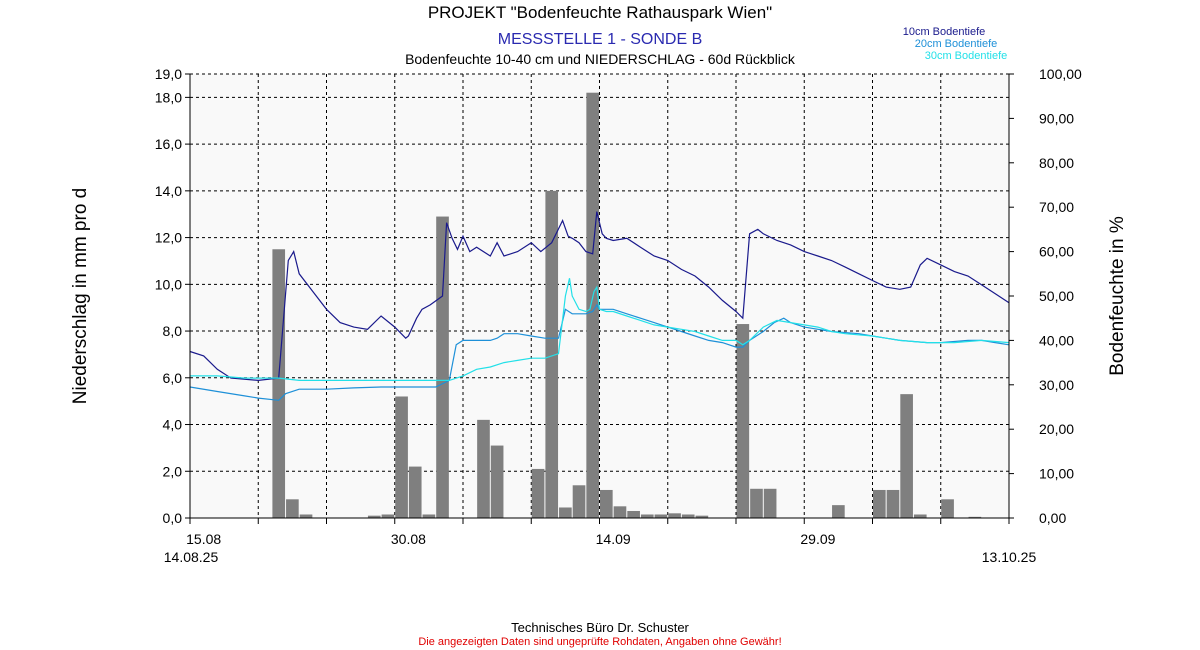 The height and width of the screenshot is (650, 1200). What do you see at coordinates (203, 539) in the screenshot?
I see `x-tick-label: 15.08` at bounding box center [203, 539].